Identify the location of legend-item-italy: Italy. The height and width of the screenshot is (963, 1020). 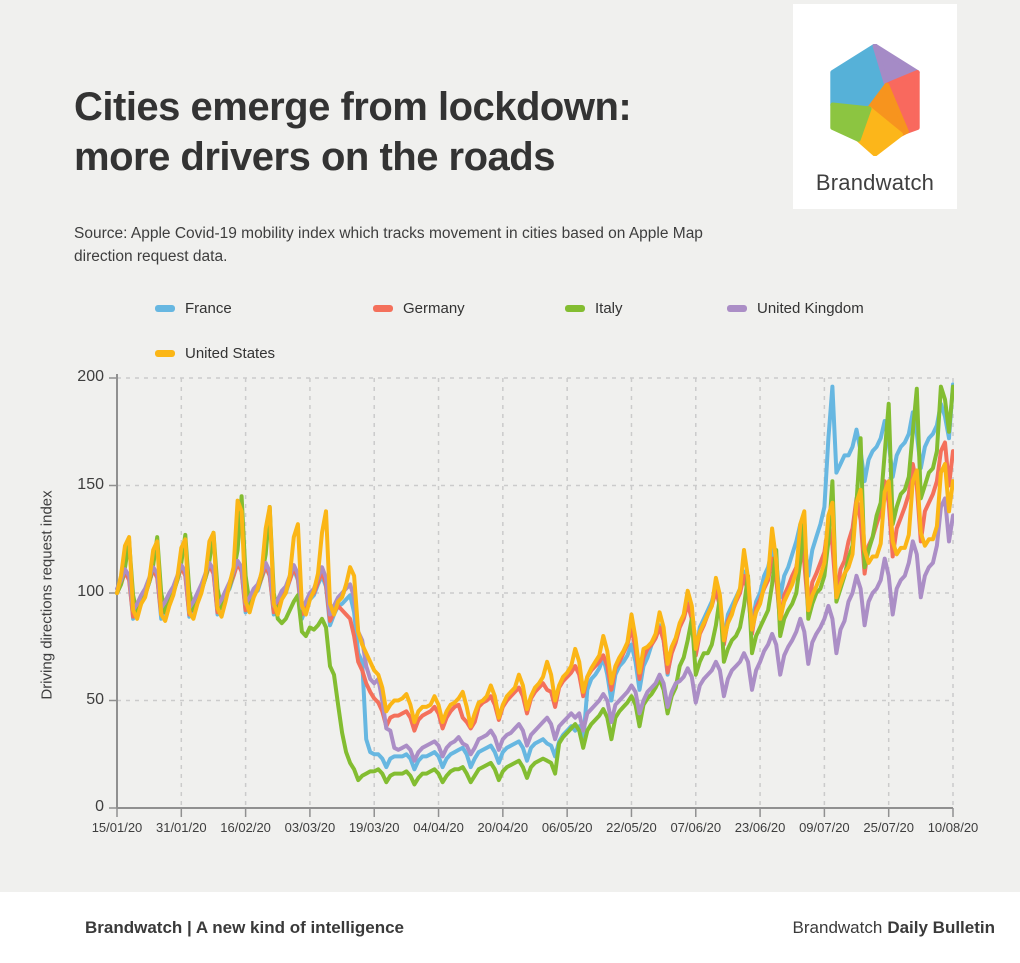
(594, 308).